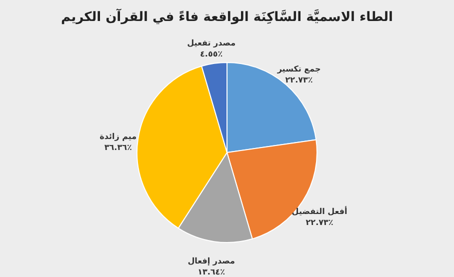 Image resolution: width=454 pixels, height=277 pixels. What do you see at coordinates (118, 136) in the screenshot?
I see `slice-label: ميم زائدة` at bounding box center [118, 136].